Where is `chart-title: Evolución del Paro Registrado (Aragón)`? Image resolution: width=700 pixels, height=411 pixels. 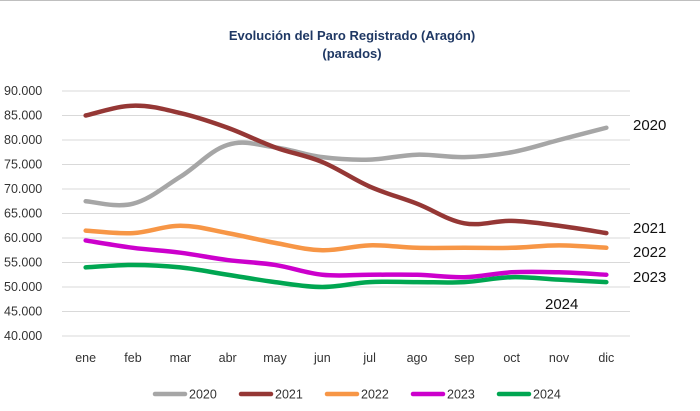
chart-title: Evolución del Paro Registrado (Aragón) is located at coordinates (352, 35).